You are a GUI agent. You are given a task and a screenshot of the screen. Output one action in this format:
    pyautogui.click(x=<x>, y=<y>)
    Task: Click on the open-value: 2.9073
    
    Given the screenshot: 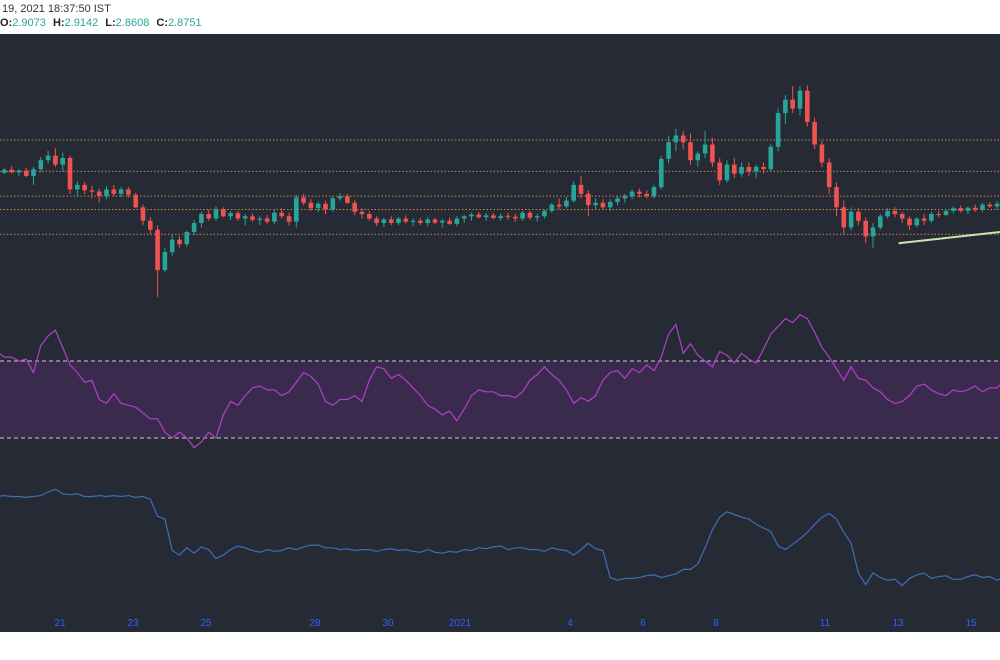 What is the action you would take?
    pyautogui.click(x=29, y=23)
    